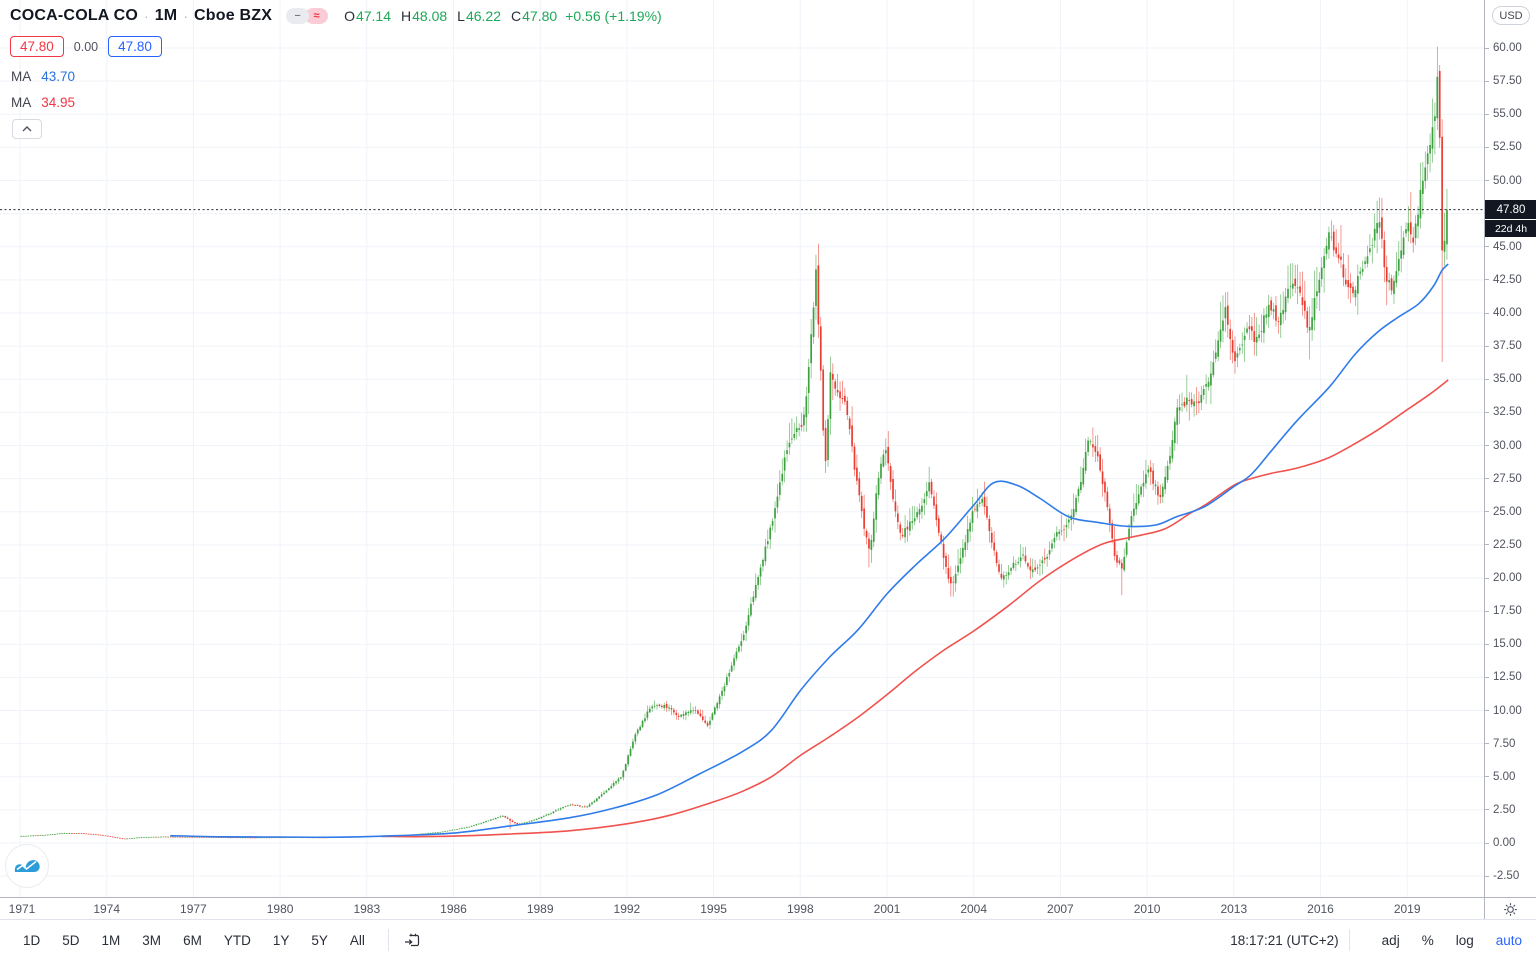 This screenshot has width=1536, height=960. Describe the element at coordinates (74, 15) in the screenshot. I see `symbol-name: COCA-COLA CO` at that location.